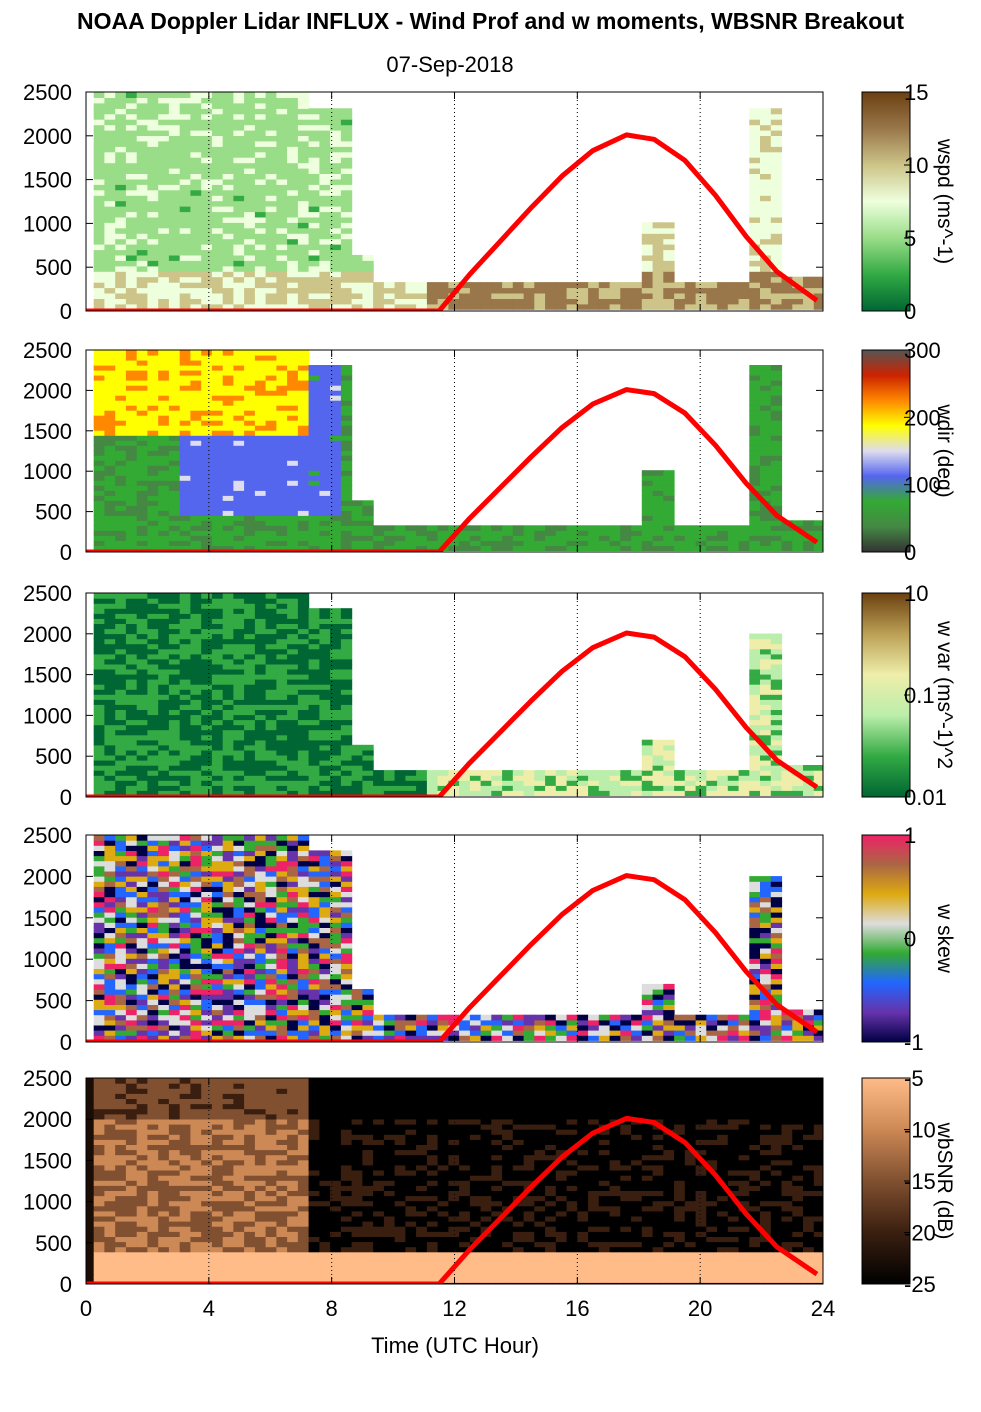  What do you see at coordinates (922, 485) in the screenshot?
I see `colorbar-tick-label: 100` at bounding box center [922, 485].